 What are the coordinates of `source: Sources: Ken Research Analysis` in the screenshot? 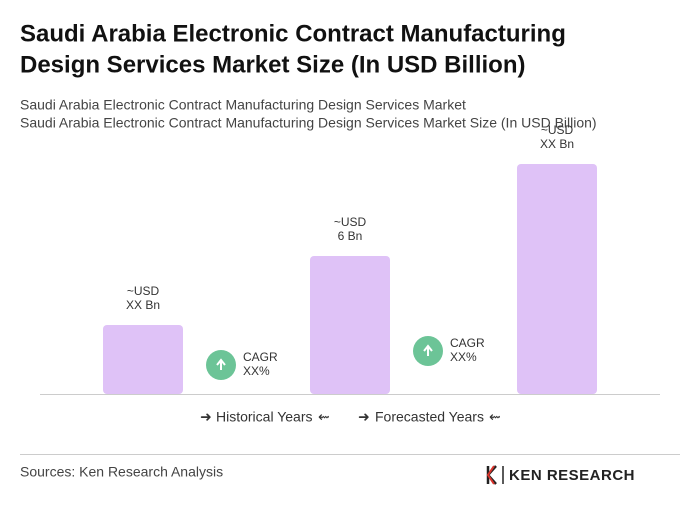 It's located at (121, 472).